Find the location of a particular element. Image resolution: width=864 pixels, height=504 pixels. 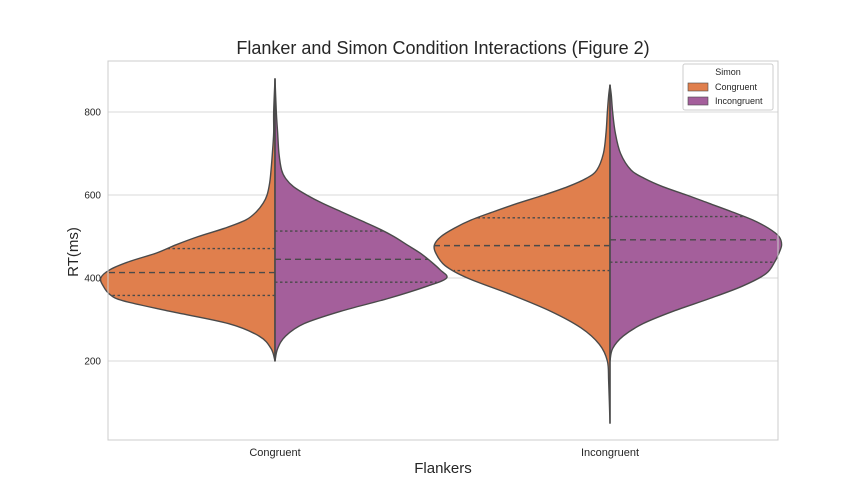

legend-title: Simon is located at coordinates (728, 72).